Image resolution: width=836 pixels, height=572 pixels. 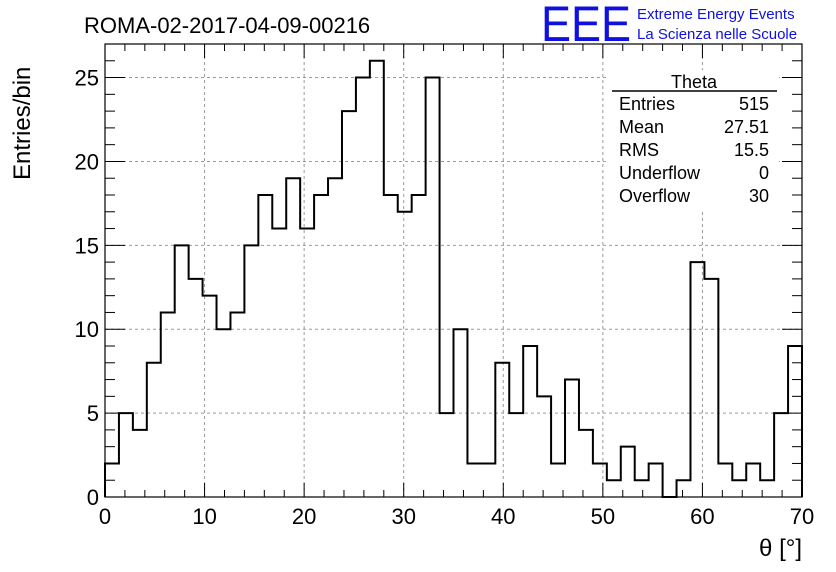 What do you see at coordinates (87, 329) in the screenshot?
I see `y-tick-label: 10` at bounding box center [87, 329].